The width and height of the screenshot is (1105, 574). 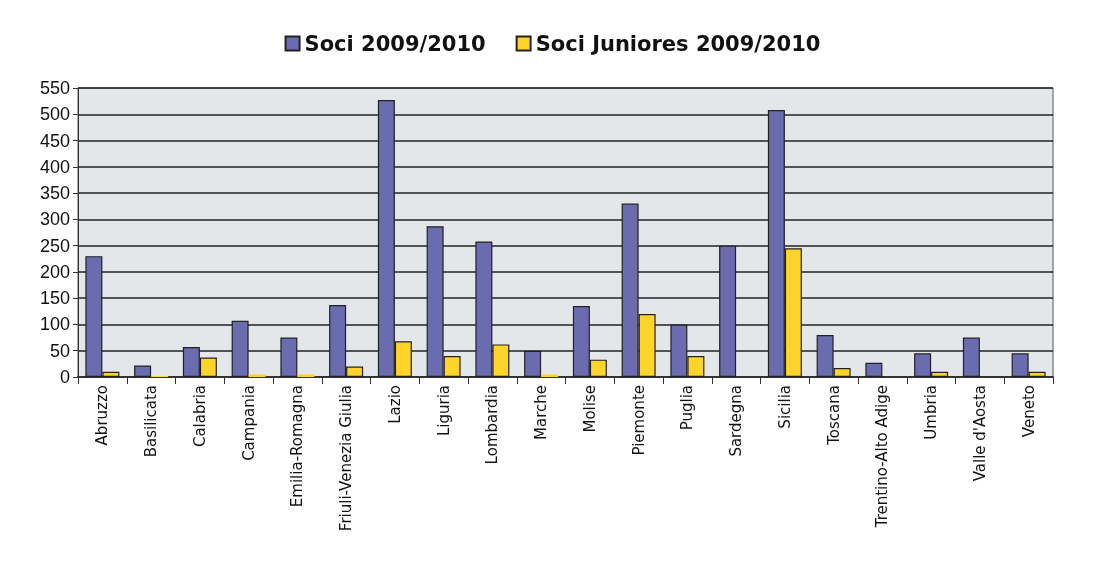 I want to click on x-tick-label: Lombardia, so click(x=492, y=425).